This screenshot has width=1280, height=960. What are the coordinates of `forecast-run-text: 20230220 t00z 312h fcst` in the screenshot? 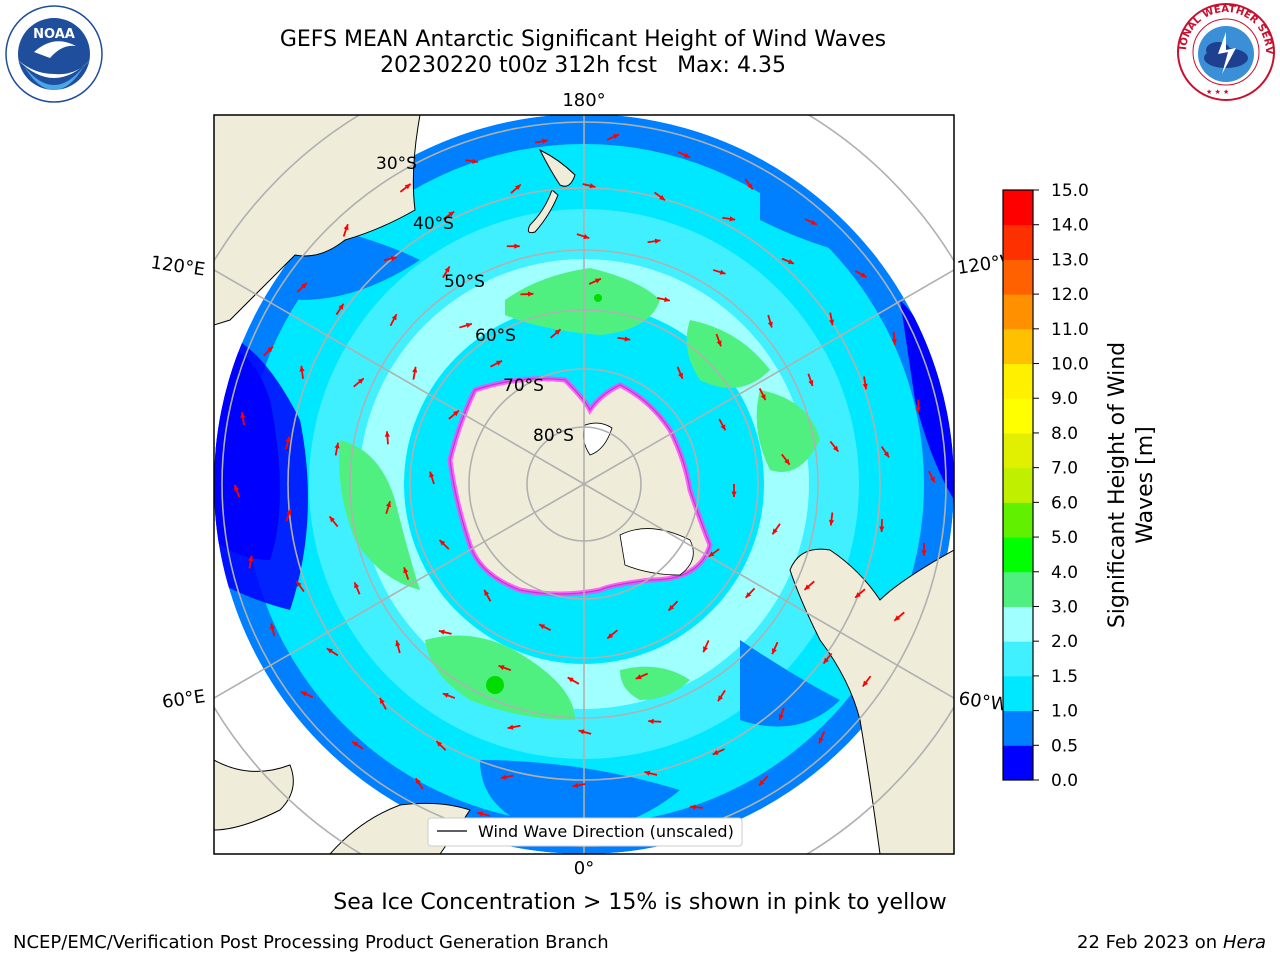 It's located at (519, 65).